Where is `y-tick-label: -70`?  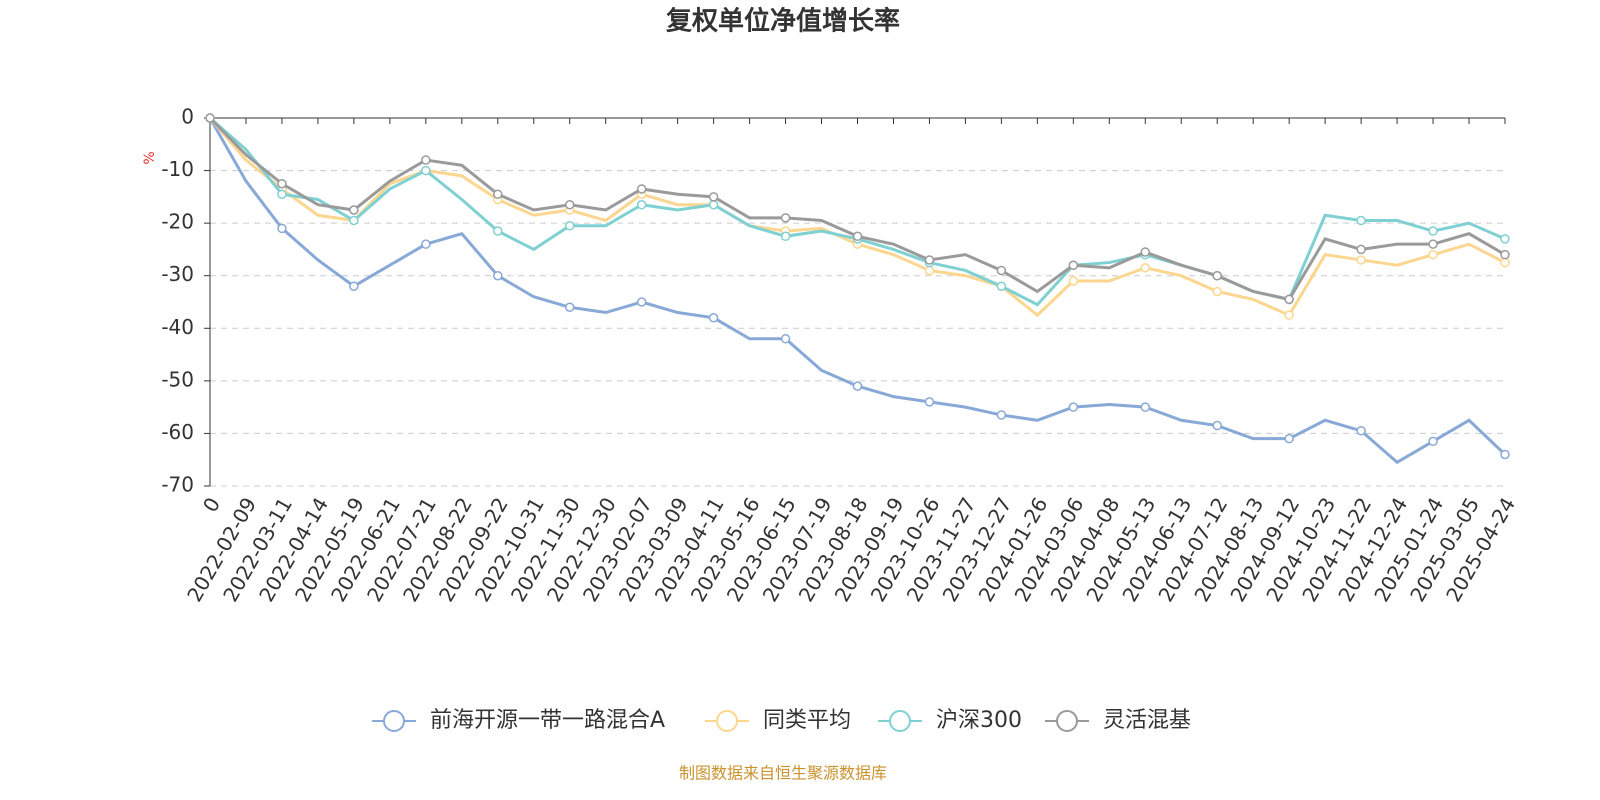
y-tick-label: -70 is located at coordinates (177, 485).